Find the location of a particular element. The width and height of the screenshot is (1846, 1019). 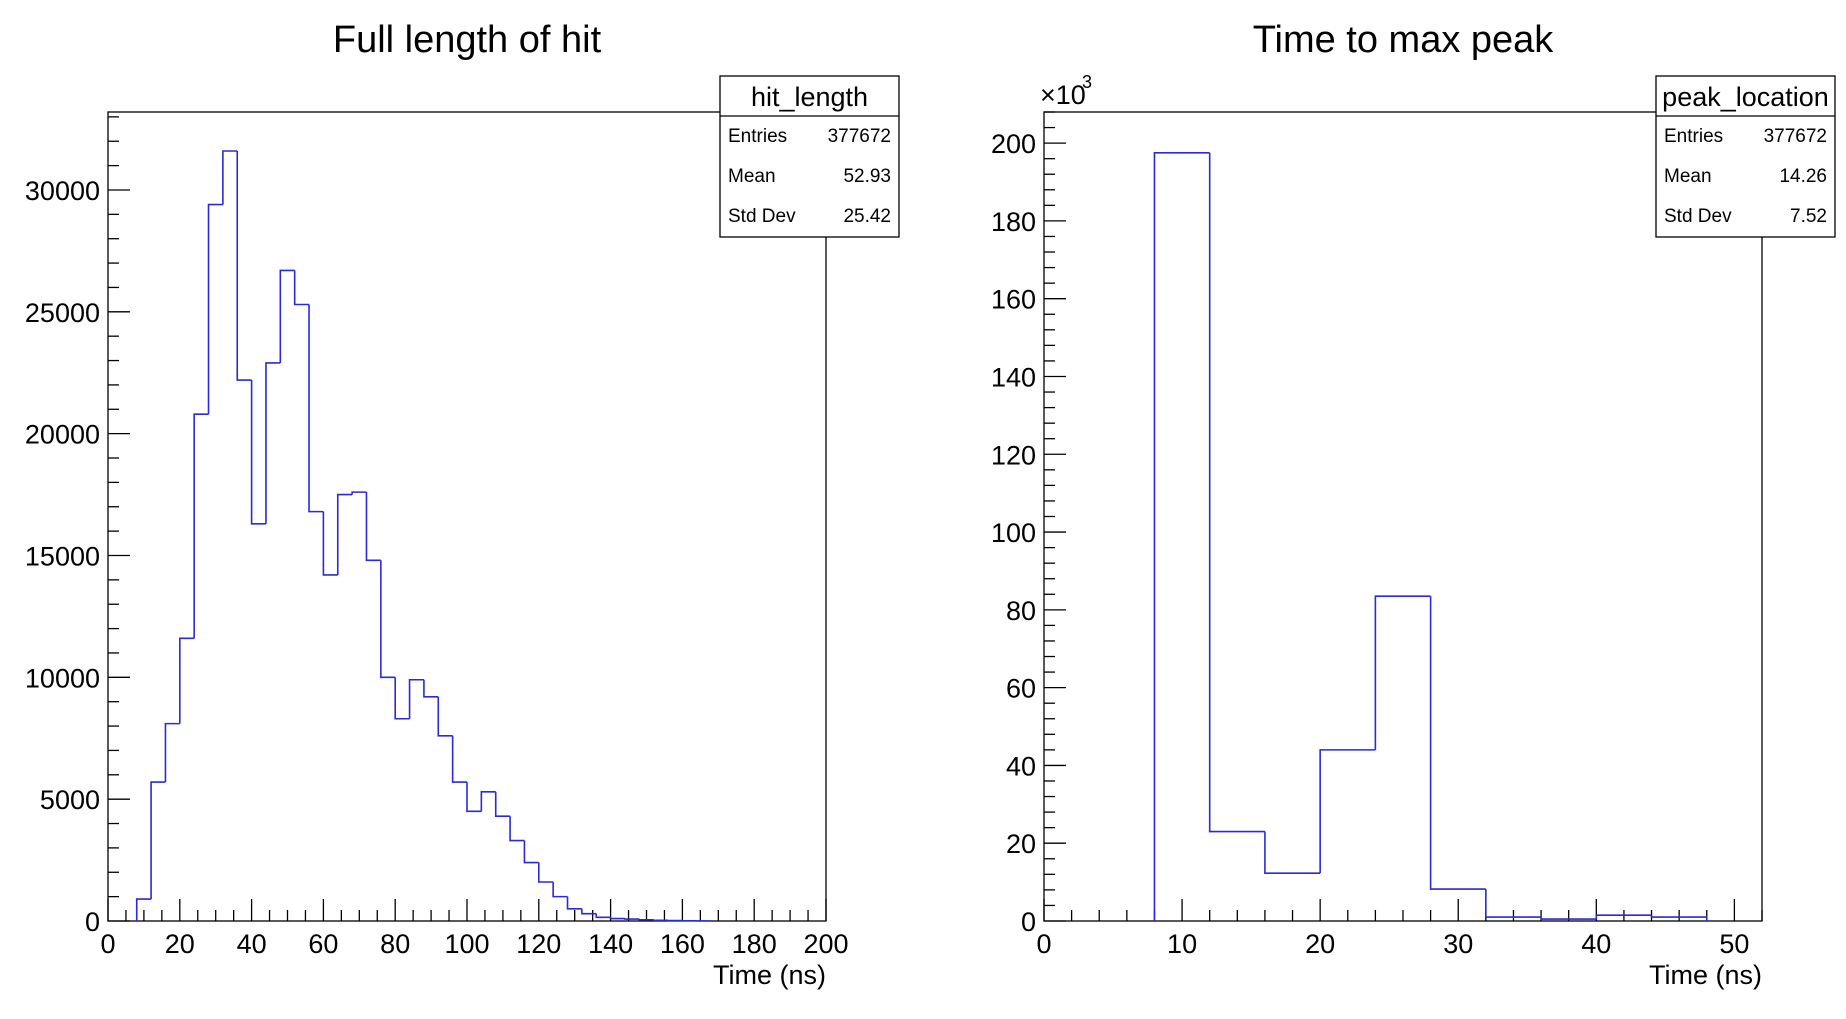

x-tick-label: 160 is located at coordinates (682, 944).